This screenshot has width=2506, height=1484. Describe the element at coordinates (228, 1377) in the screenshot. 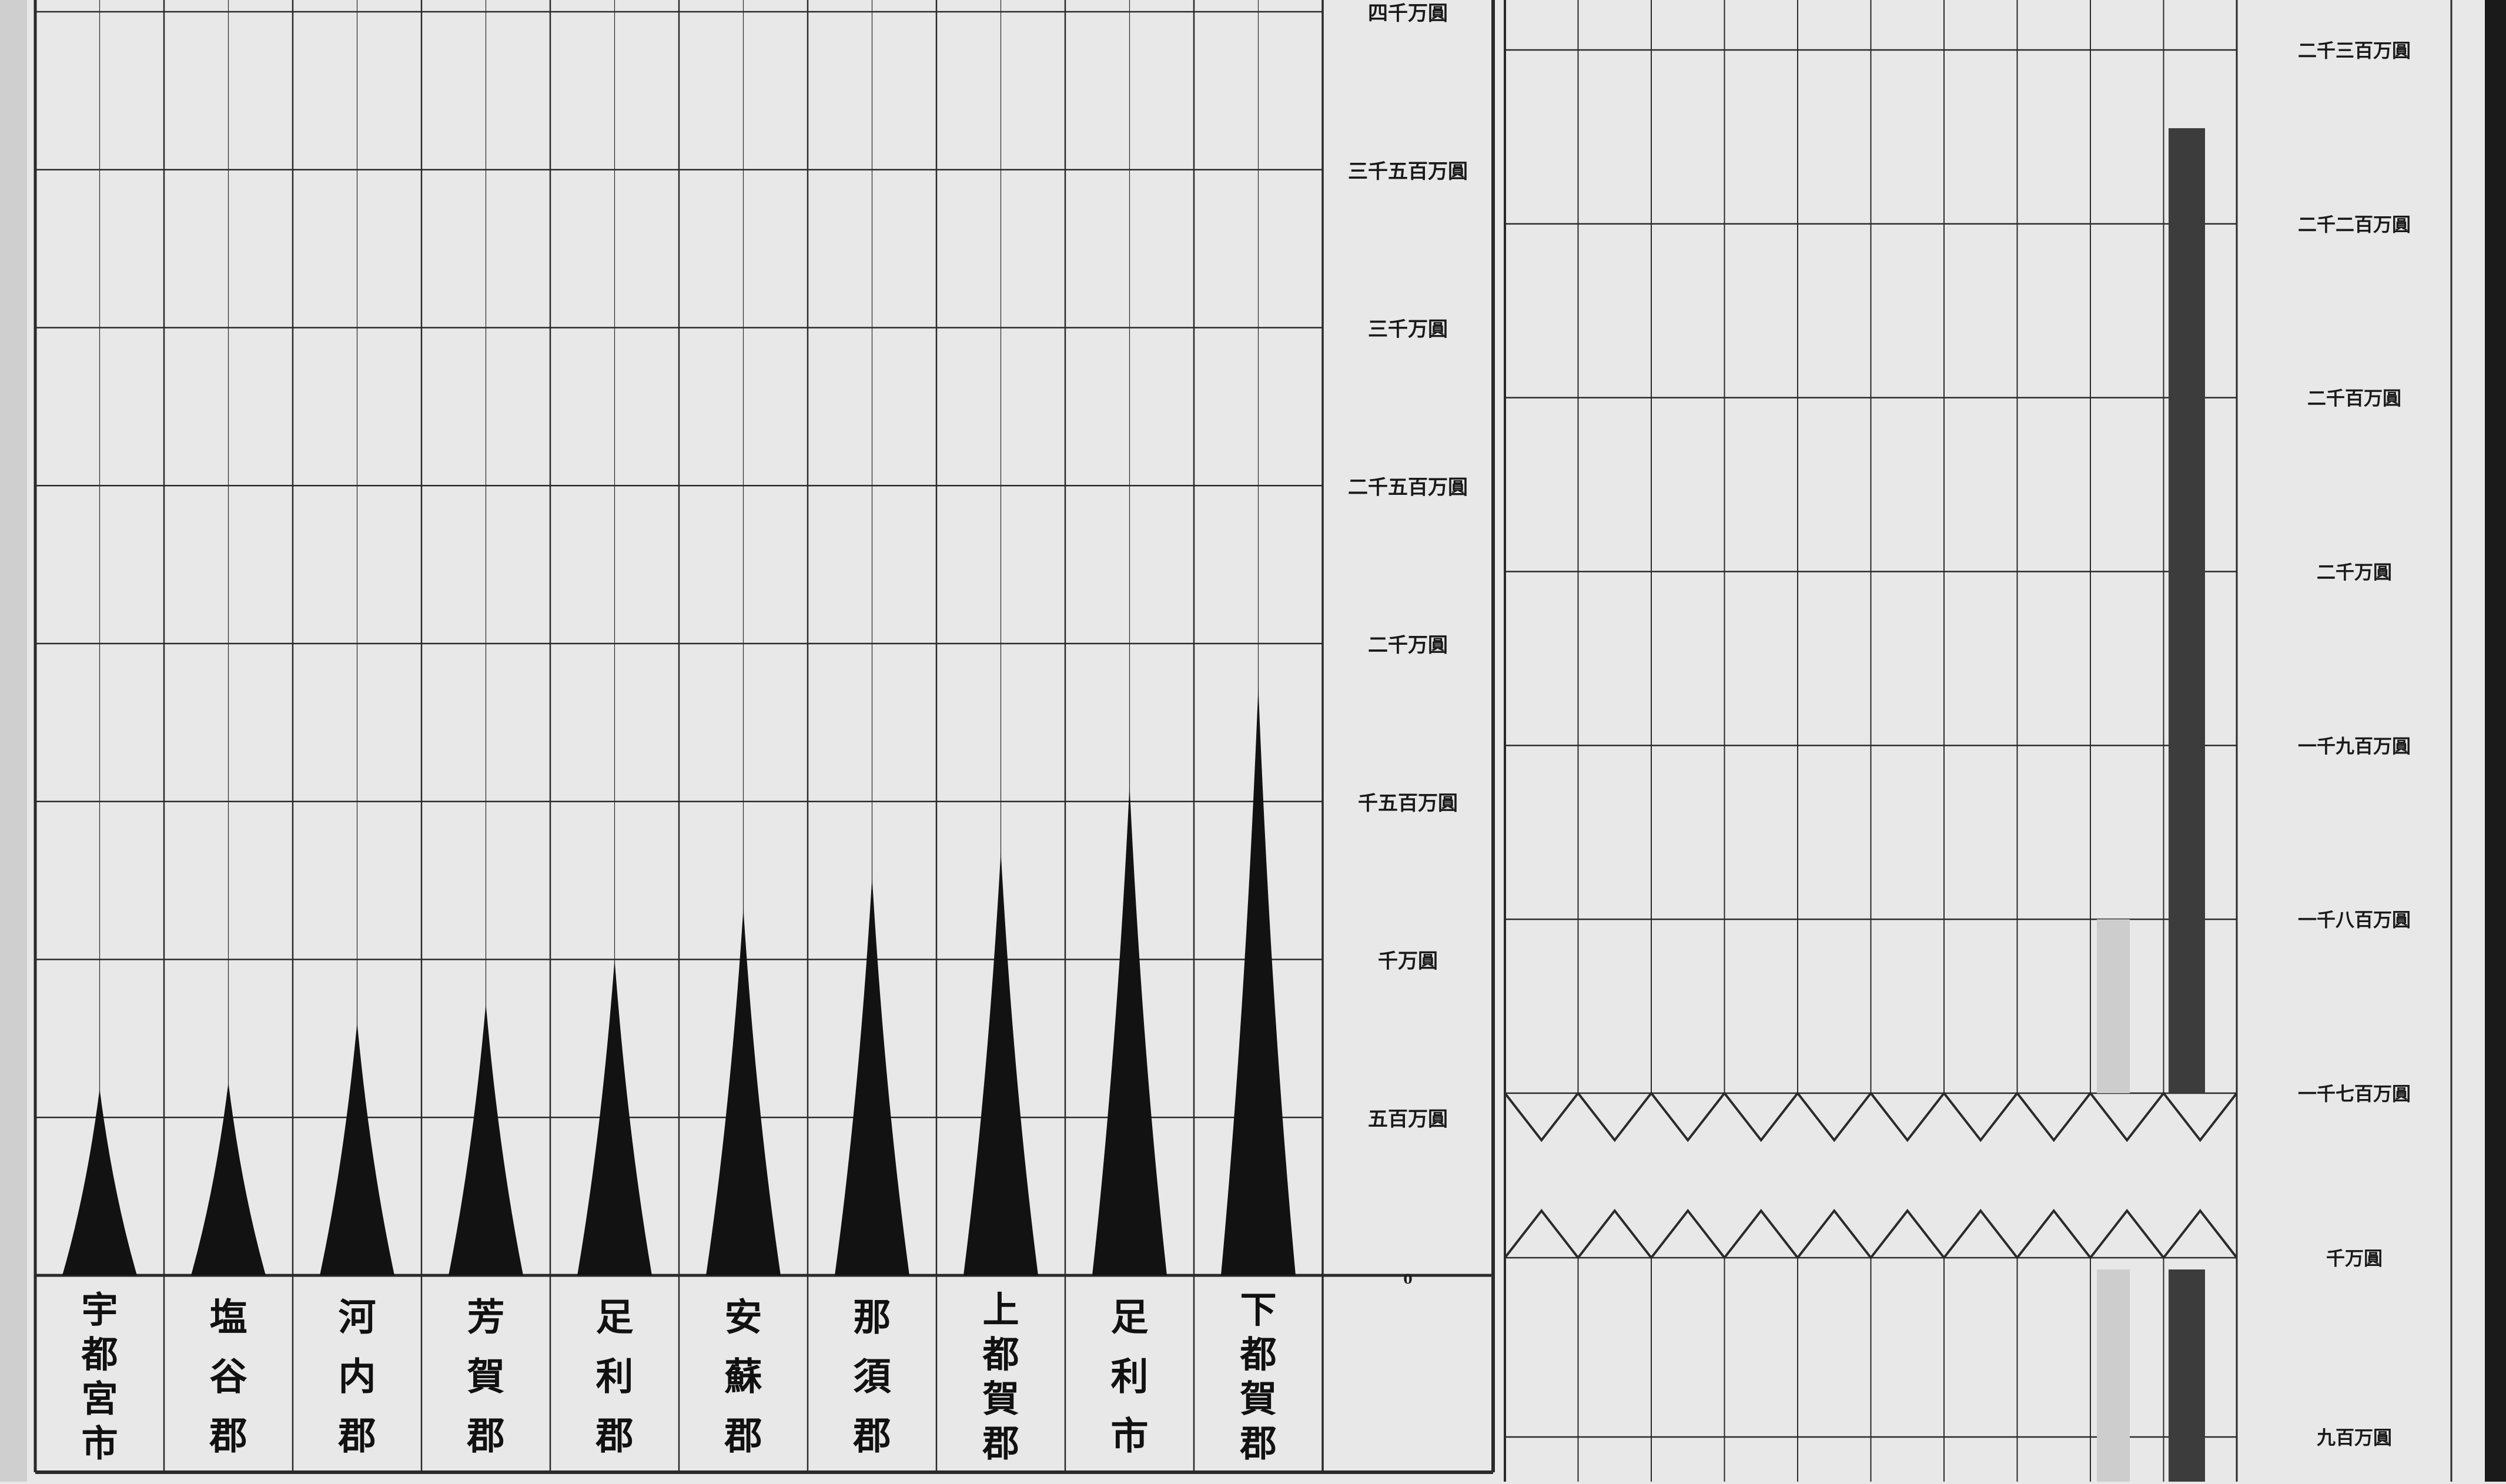

I see `category-label: 塩谷郡` at that location.